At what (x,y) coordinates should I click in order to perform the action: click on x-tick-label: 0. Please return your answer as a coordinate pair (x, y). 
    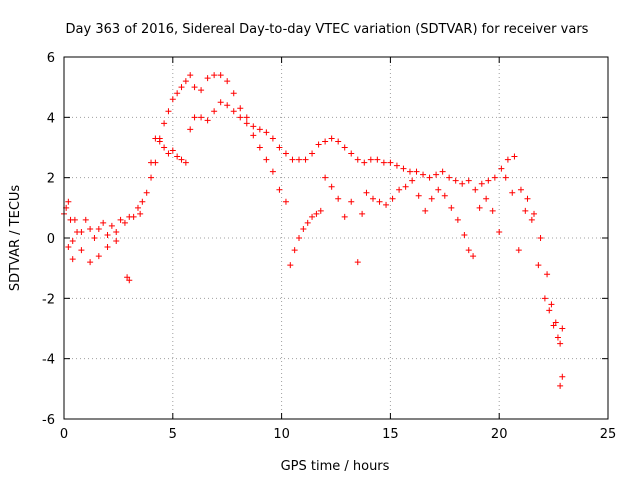
    Looking at the image, I should click on (64, 434).